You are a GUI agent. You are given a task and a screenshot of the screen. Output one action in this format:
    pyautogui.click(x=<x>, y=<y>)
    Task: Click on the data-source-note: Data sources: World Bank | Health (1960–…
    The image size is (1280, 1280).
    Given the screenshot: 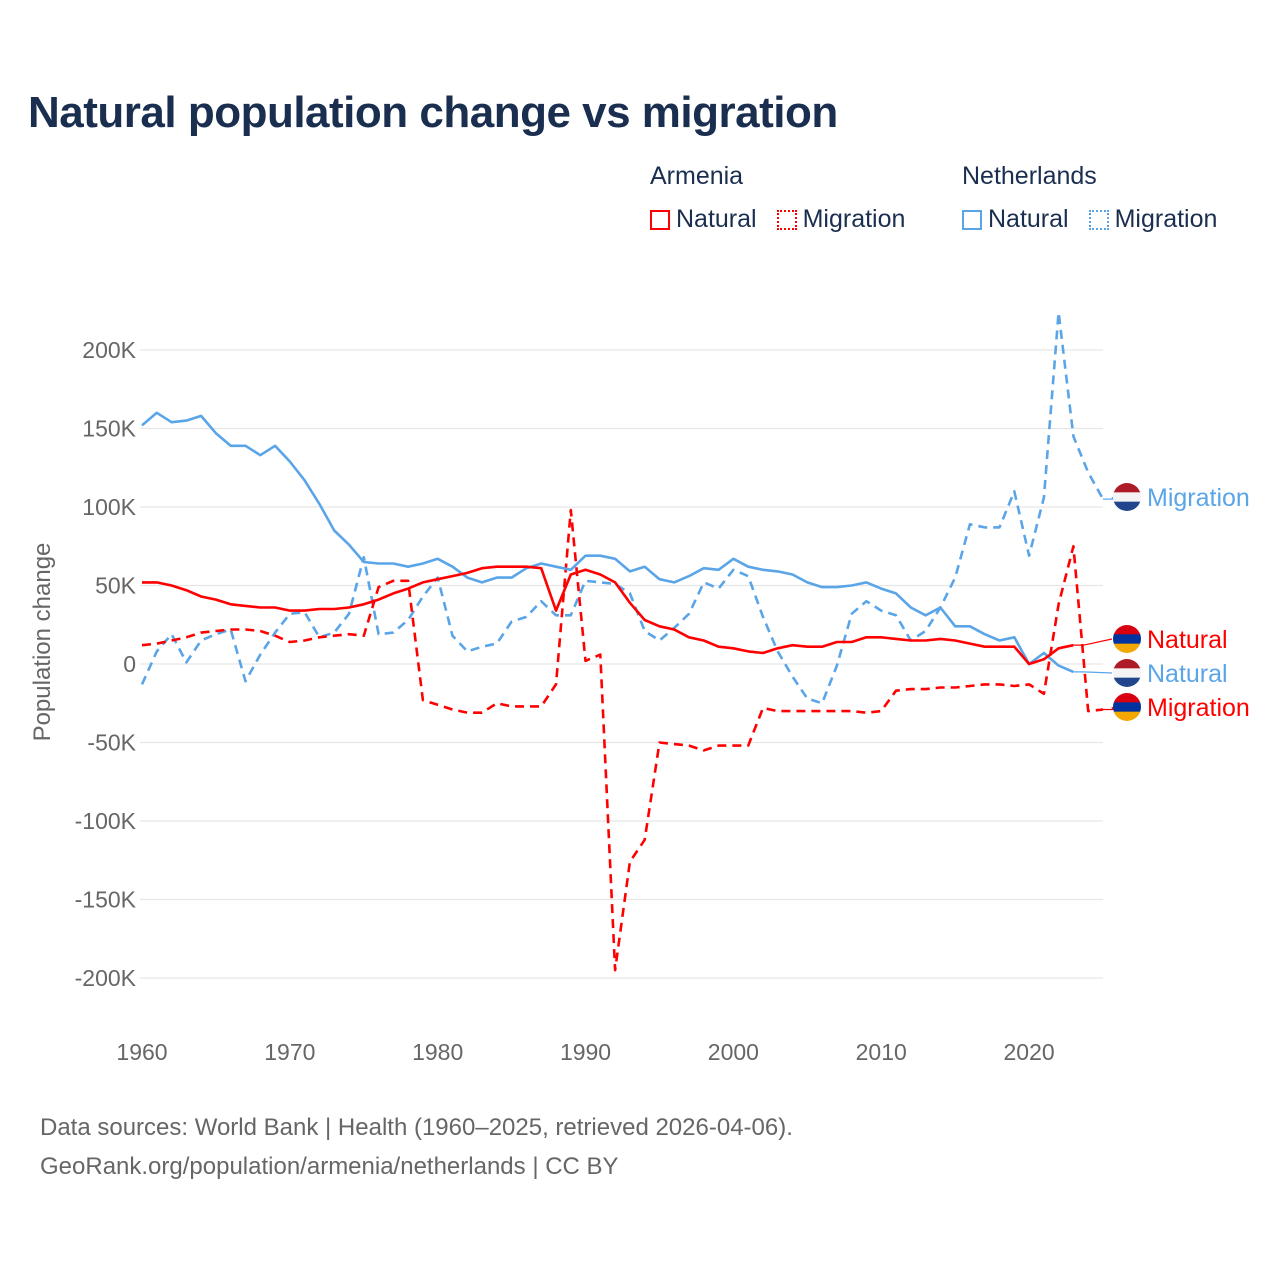 What is the action you would take?
    pyautogui.click(x=416, y=1127)
    